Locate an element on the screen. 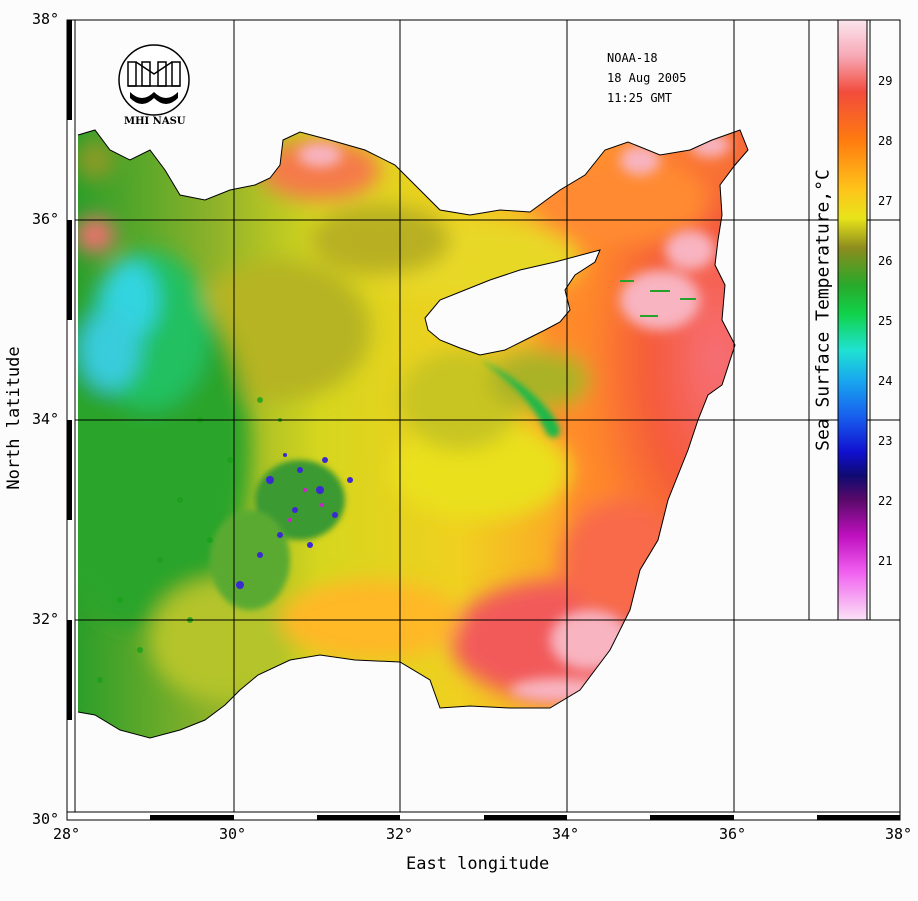  mhi-nasu-logo is located at coordinates (154, 80).